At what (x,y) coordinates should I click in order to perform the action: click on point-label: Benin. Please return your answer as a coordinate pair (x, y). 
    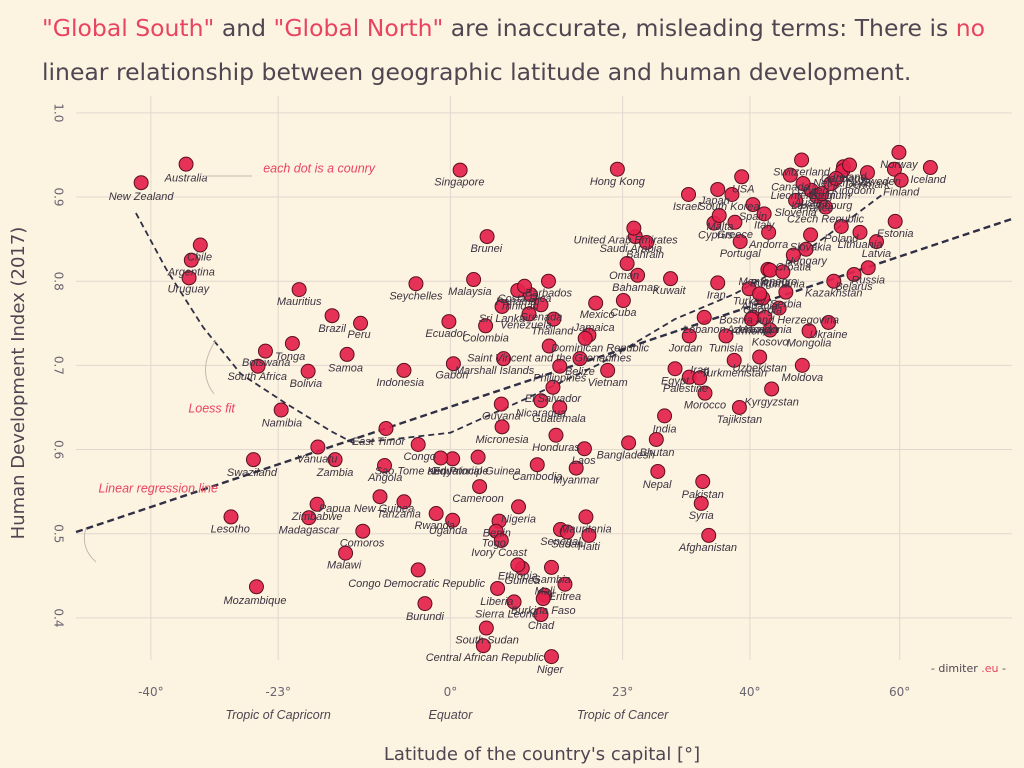
    Looking at the image, I should click on (497, 534).